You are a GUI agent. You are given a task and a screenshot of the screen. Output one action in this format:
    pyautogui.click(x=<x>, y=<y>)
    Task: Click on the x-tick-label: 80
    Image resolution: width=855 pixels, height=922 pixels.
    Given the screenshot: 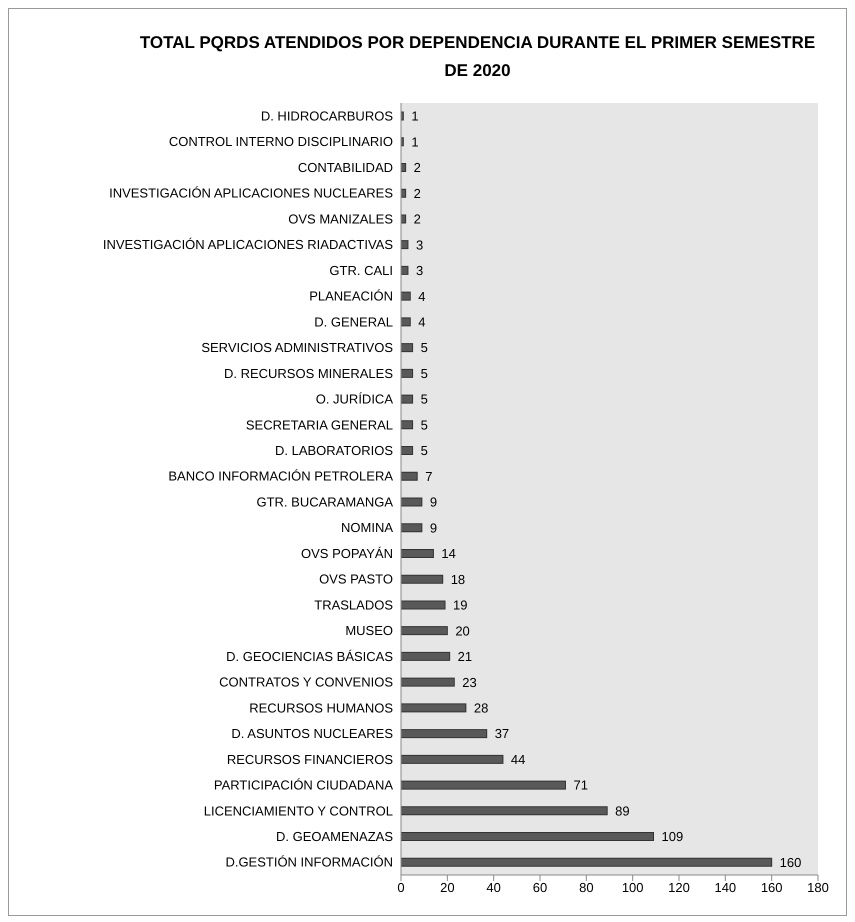 What is the action you would take?
    pyautogui.click(x=586, y=888)
    